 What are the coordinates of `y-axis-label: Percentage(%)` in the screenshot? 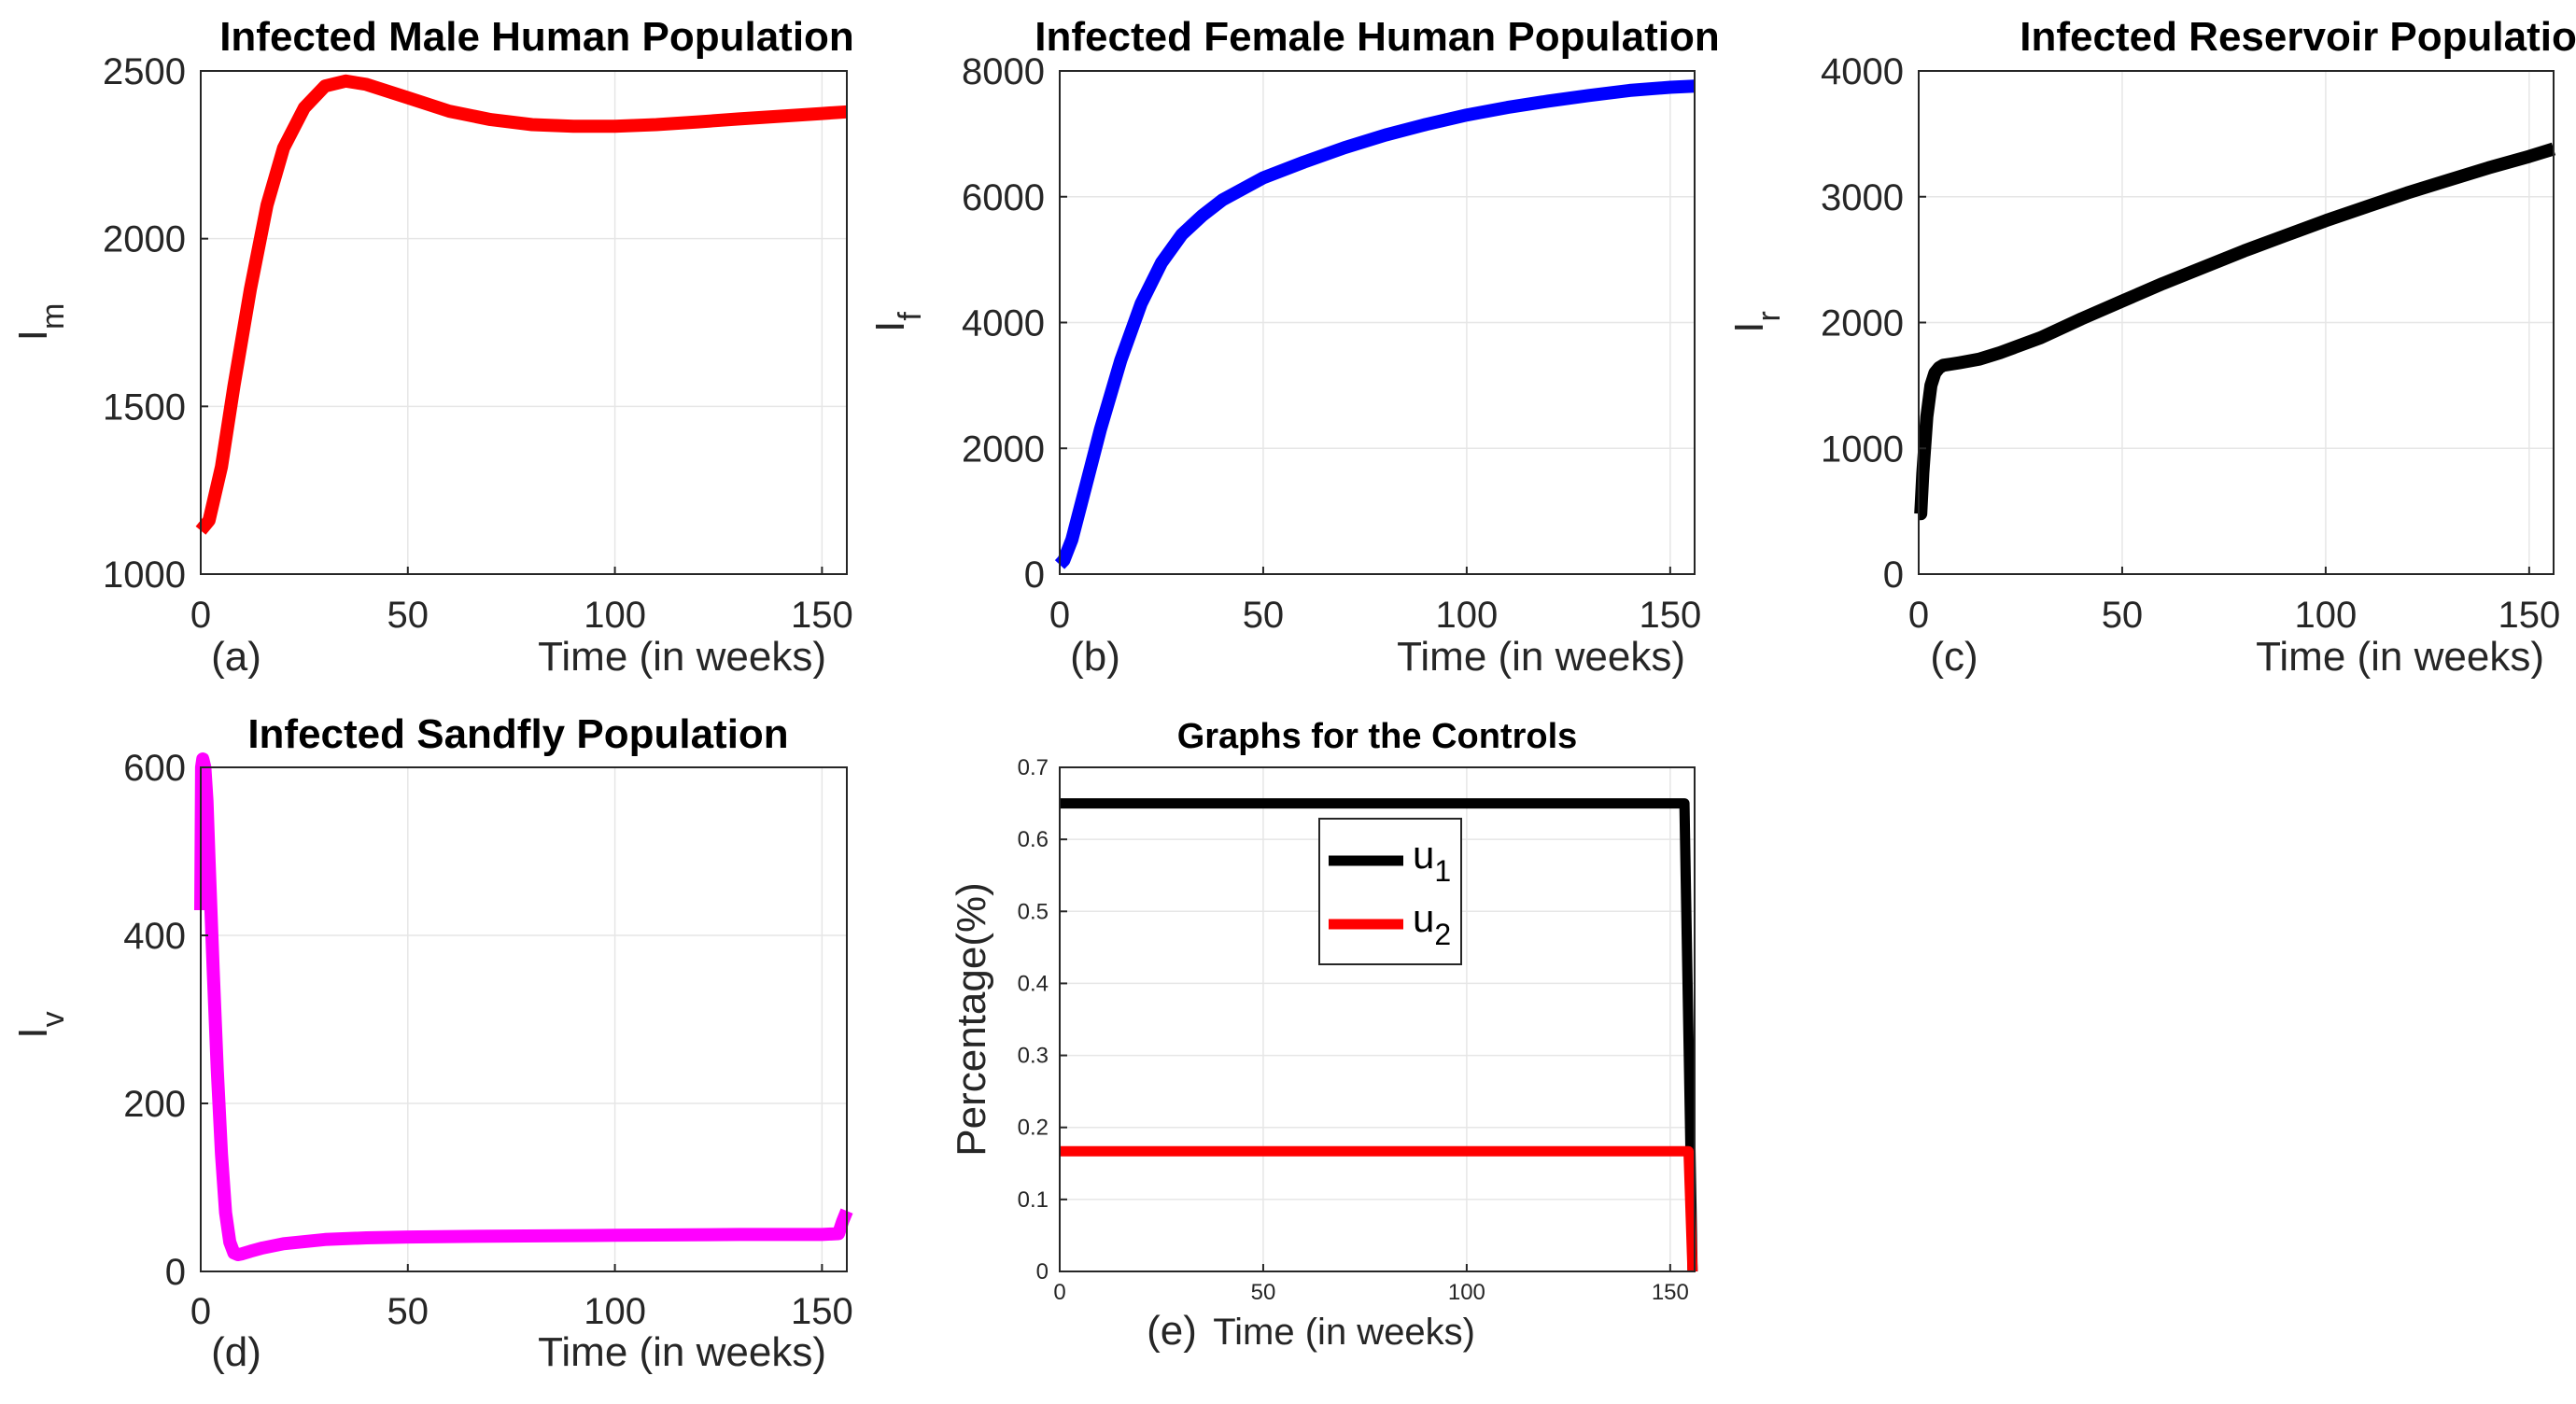 It's located at (971, 1019).